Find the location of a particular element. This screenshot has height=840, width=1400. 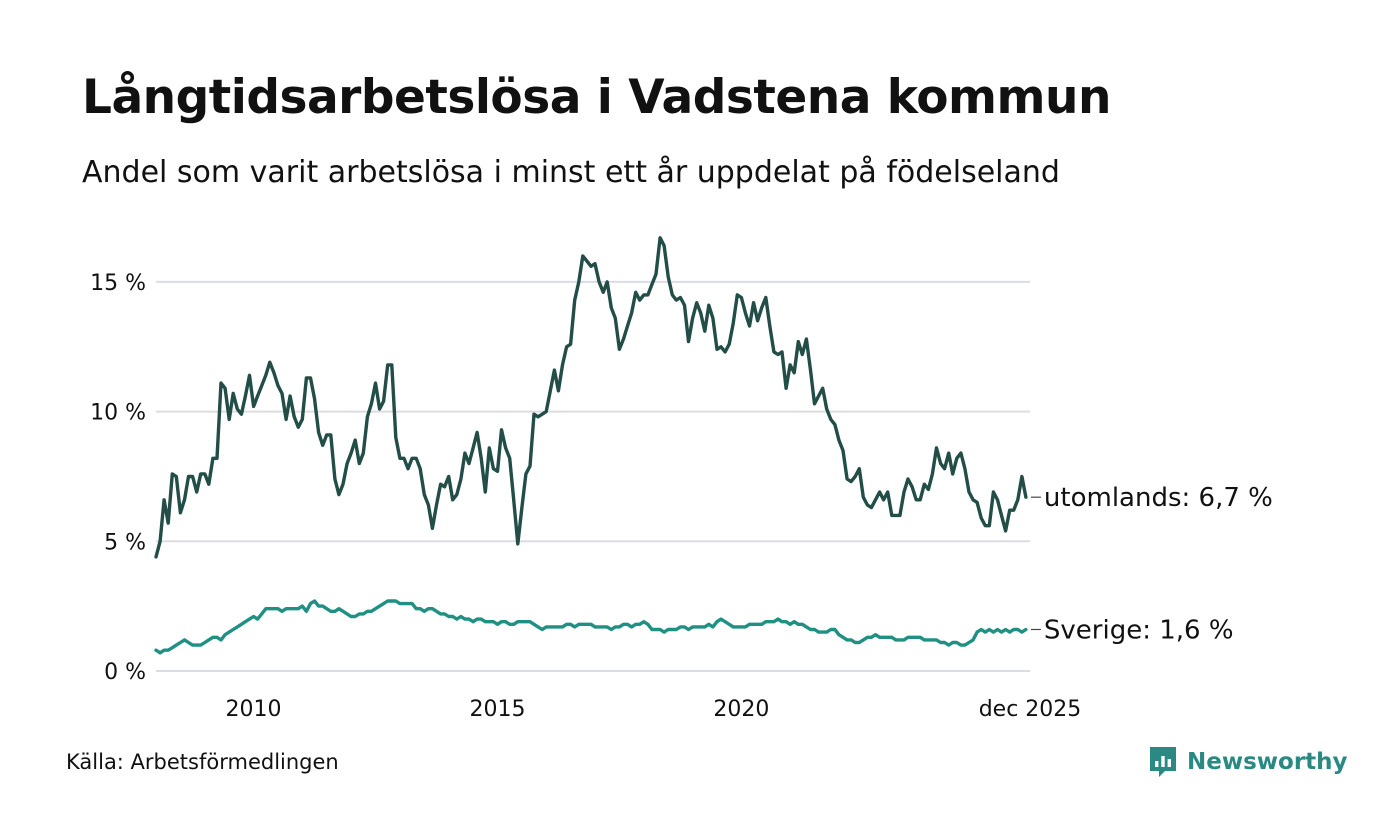

chart-title: Långtidsarbetslösa i Vadstena kommun is located at coordinates (596, 97).